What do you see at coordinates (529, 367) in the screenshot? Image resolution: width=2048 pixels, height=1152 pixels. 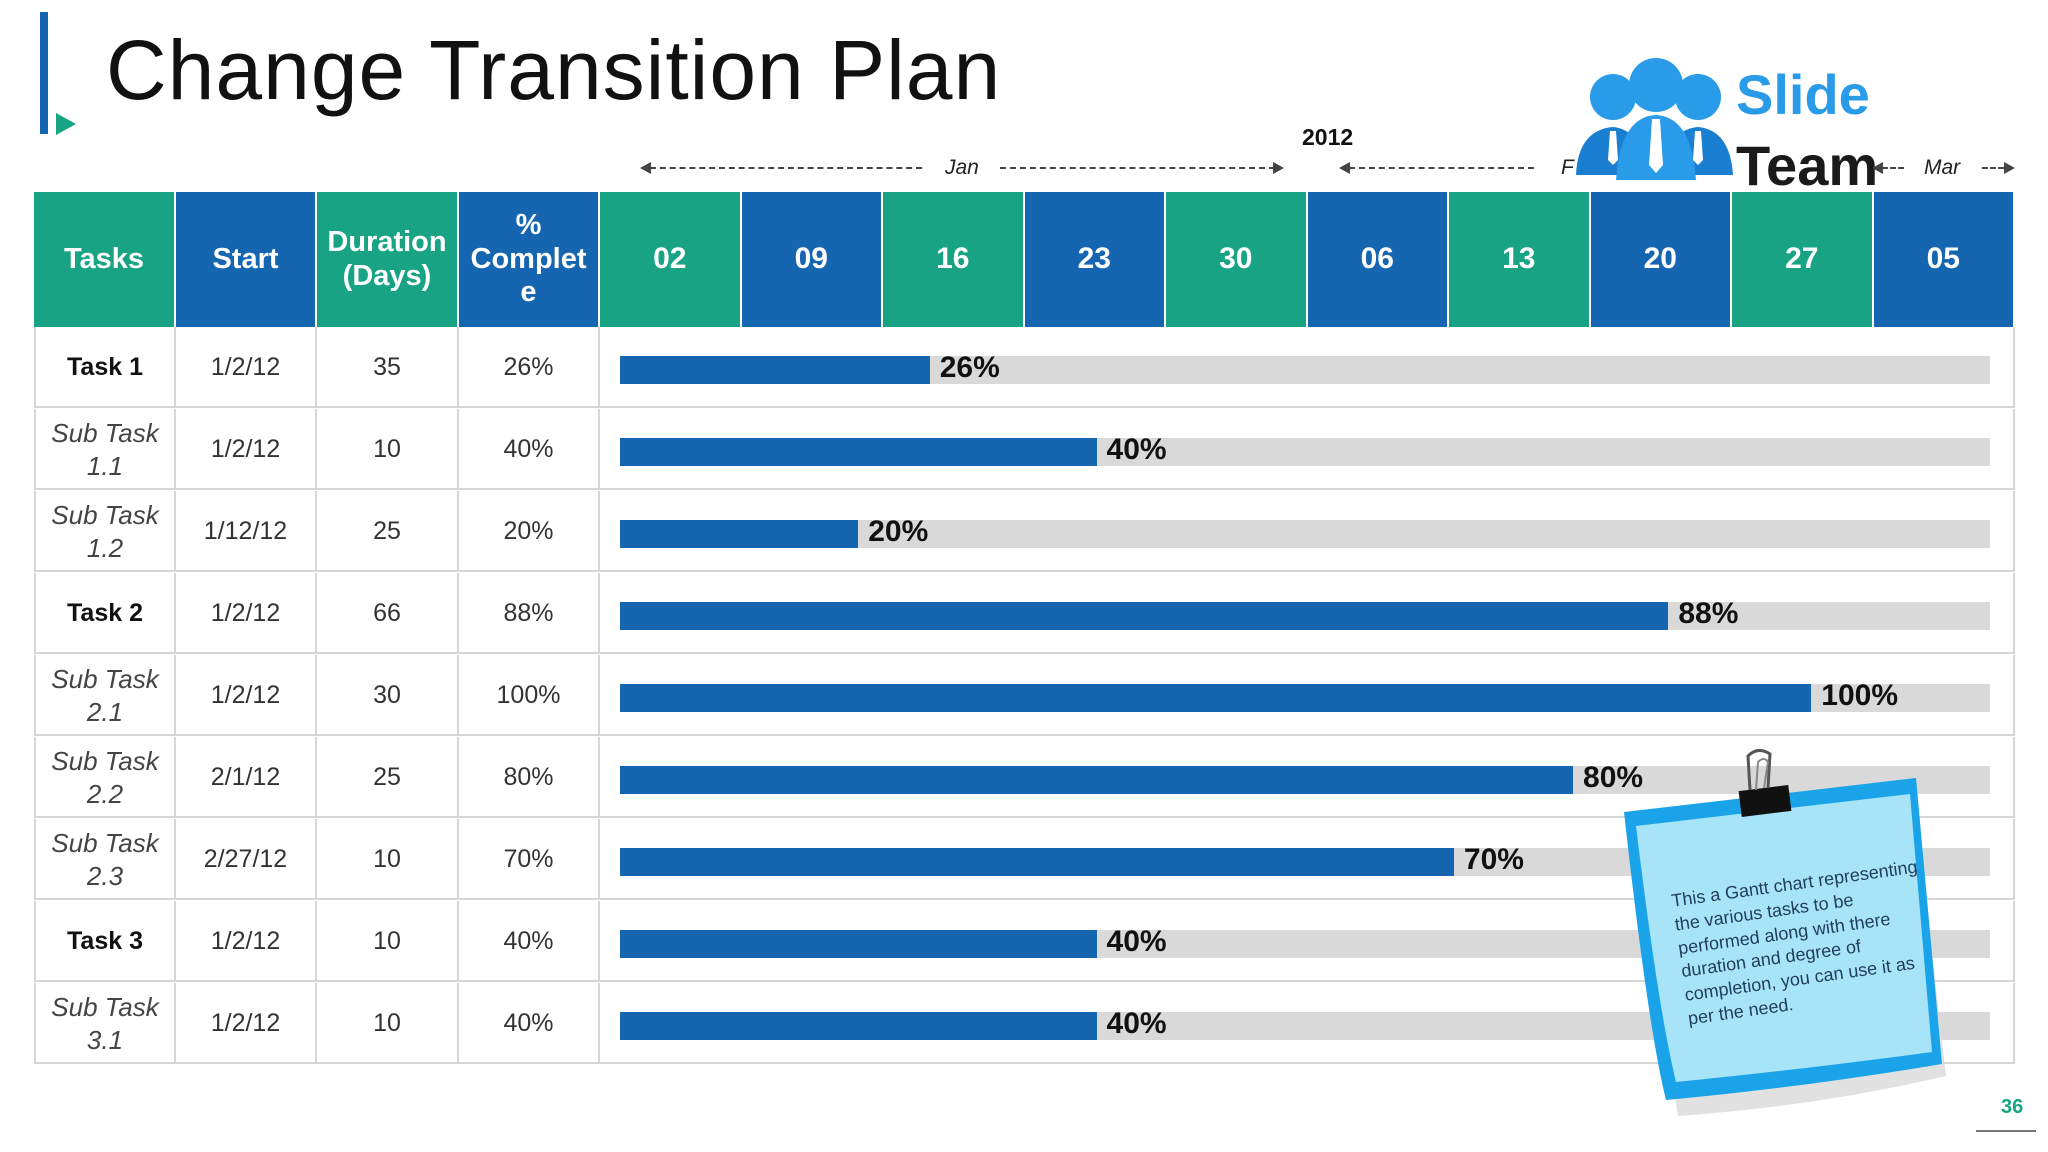 I see `complete-cell: 26%` at bounding box center [529, 367].